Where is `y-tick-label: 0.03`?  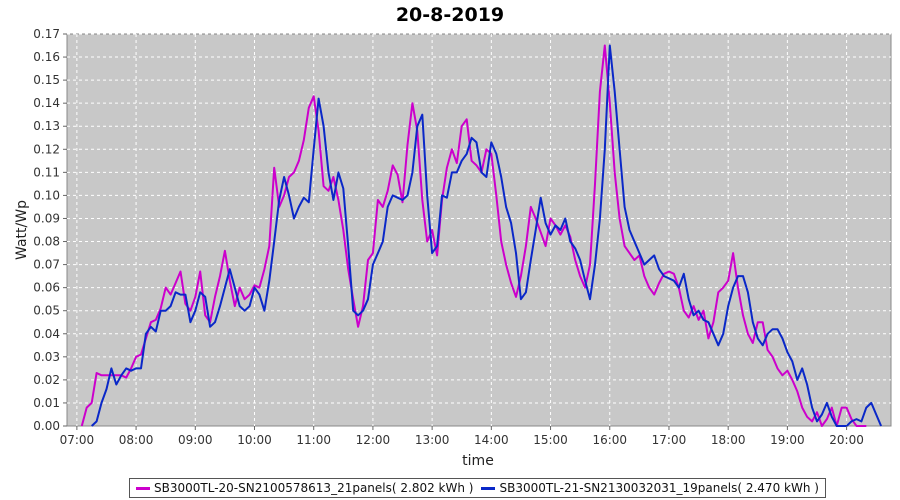
y-tick-label: 0.03 is located at coordinates (46, 357).